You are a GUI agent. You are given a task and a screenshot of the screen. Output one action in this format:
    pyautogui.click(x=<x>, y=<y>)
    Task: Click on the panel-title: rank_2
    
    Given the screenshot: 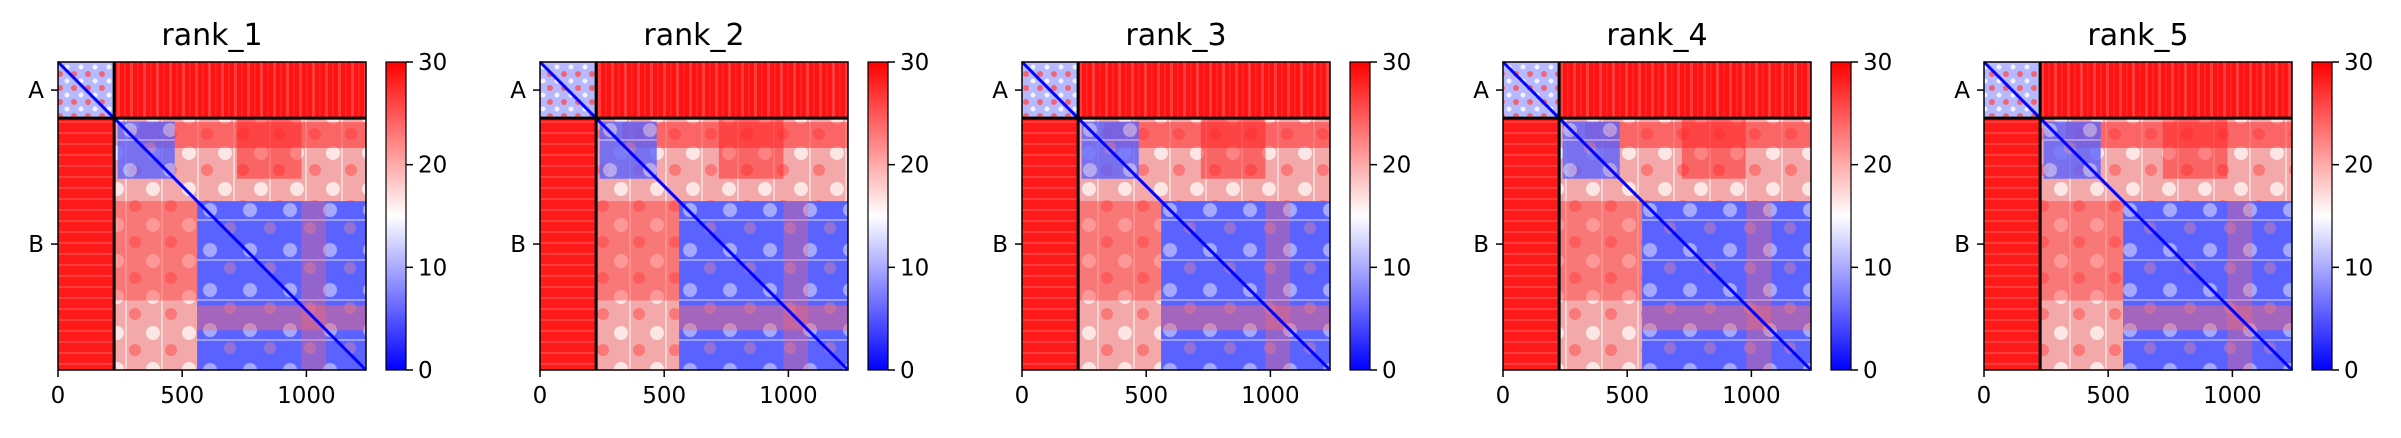 What is the action you would take?
    pyautogui.click(x=693, y=35)
    